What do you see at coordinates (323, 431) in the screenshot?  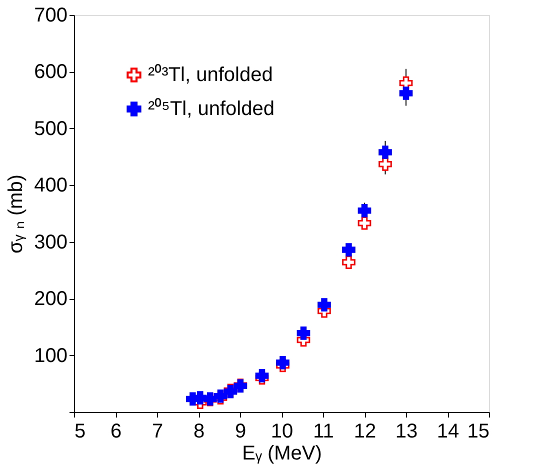 I see `x-tick-label: 11` at bounding box center [323, 431].